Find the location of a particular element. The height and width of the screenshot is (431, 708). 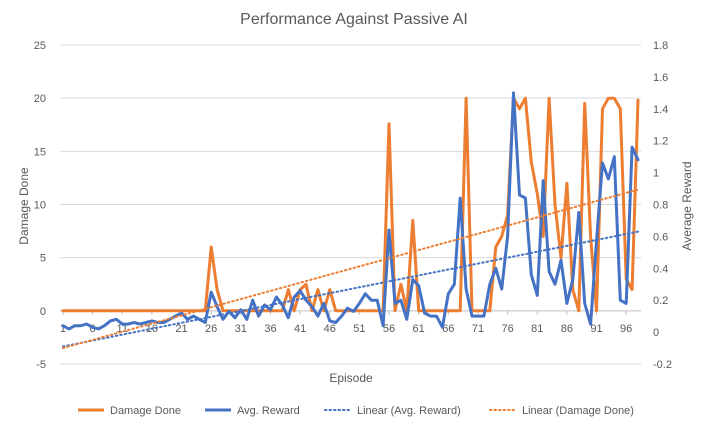

x-tick-label: 36 is located at coordinates (270, 329).